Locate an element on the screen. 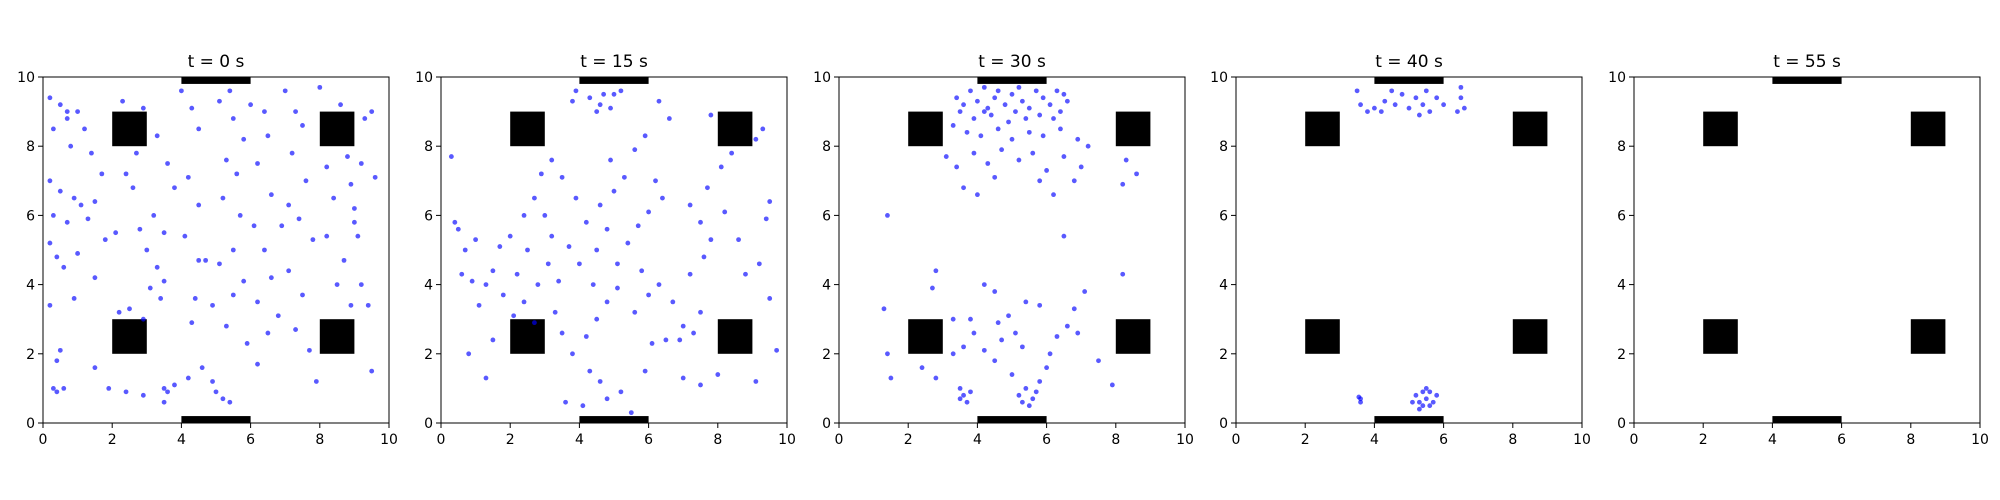 Image resolution: width=2000 pixels, height=500 pixels. panel-title: t = 55 s is located at coordinates (1807, 62).